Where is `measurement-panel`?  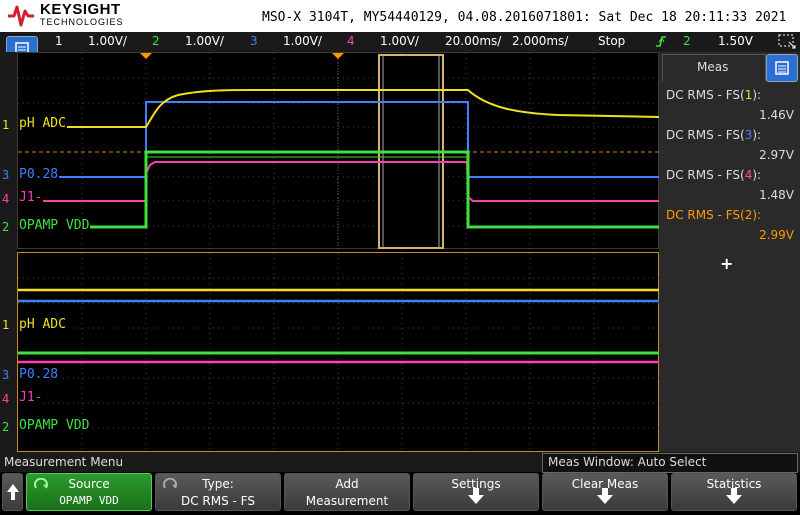
measurement-panel is located at coordinates (729, 252).